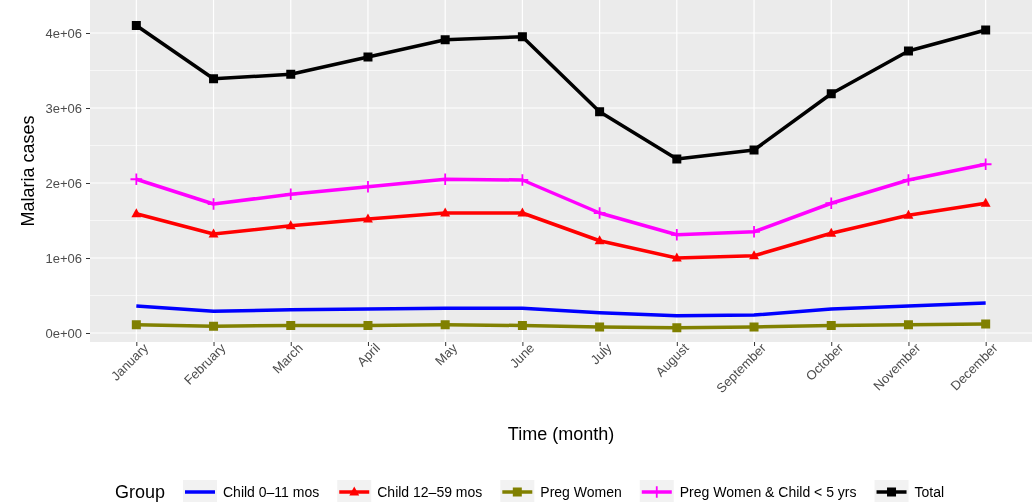 The width and height of the screenshot is (1036, 502). Describe the element at coordinates (63, 33) in the screenshot. I see `y-tick-label: 4e+06` at that location.